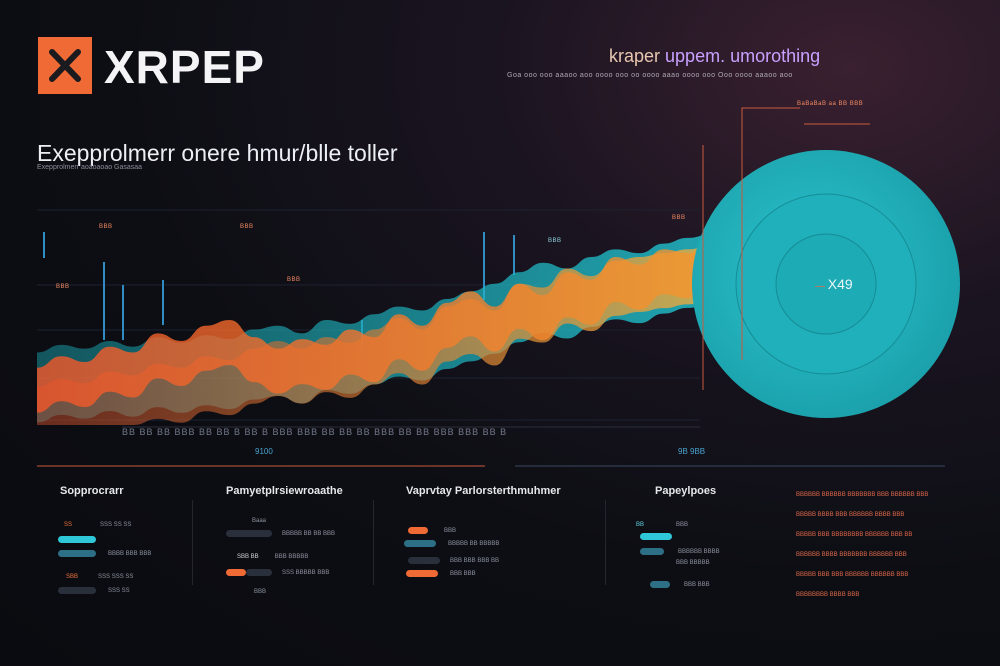  I want to click on list-item: SBB SSS SSS SS, so click(99, 577).